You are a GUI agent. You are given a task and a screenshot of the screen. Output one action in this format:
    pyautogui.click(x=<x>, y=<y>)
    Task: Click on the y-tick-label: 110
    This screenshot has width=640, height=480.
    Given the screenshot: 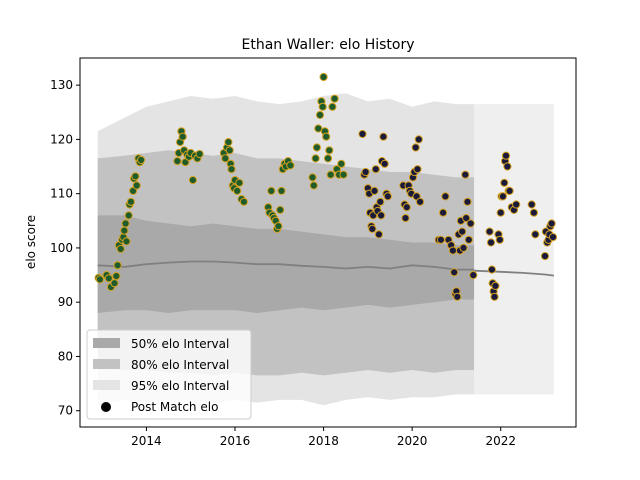 What is the action you would take?
    pyautogui.click(x=61, y=194)
    